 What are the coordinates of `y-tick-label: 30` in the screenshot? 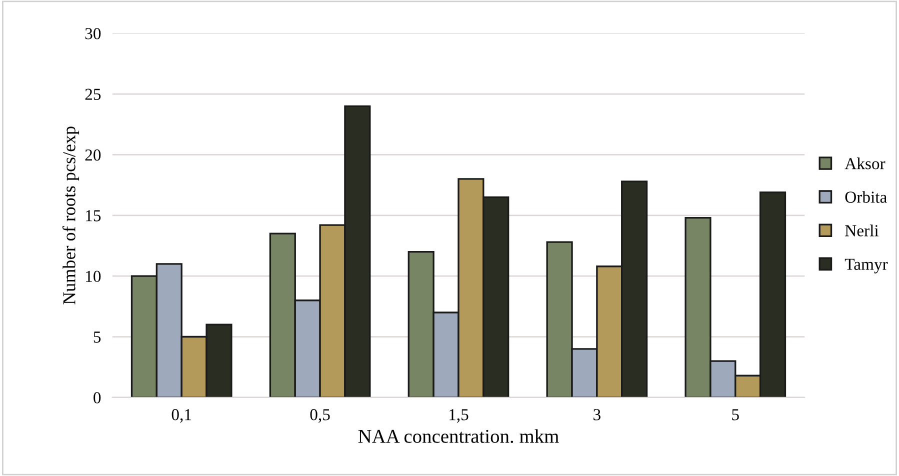 It's located at (93, 34).